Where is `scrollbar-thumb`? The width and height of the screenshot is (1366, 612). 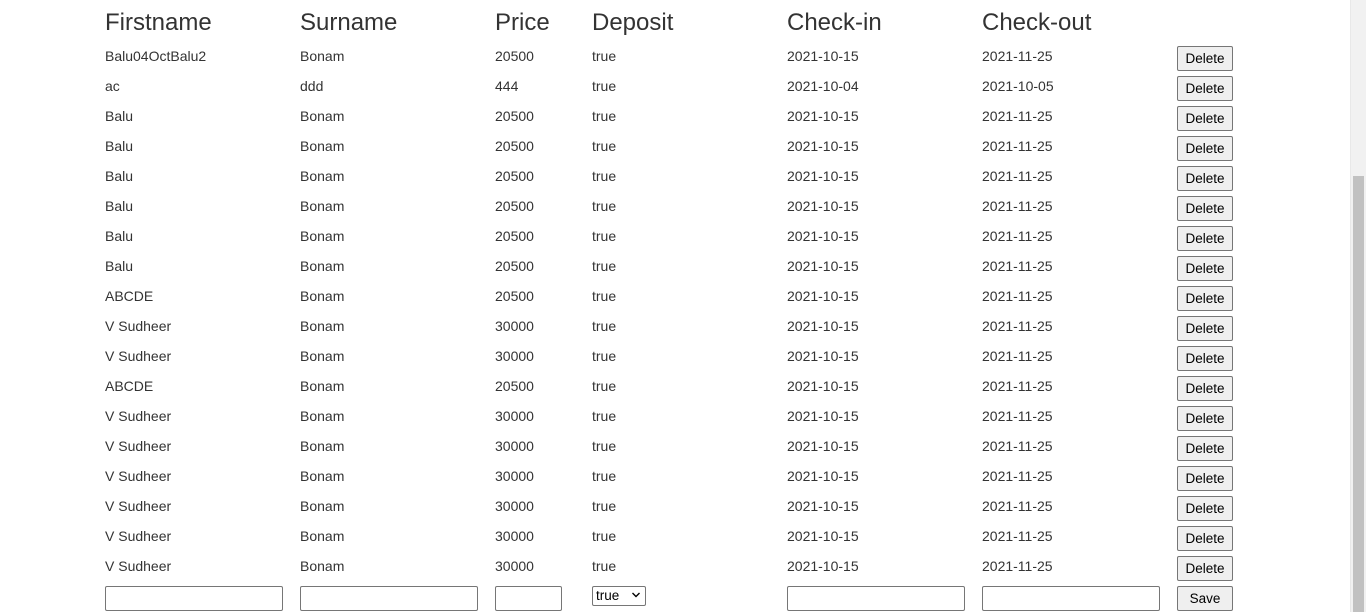
scrollbar-thumb is located at coordinates (1358, 394).